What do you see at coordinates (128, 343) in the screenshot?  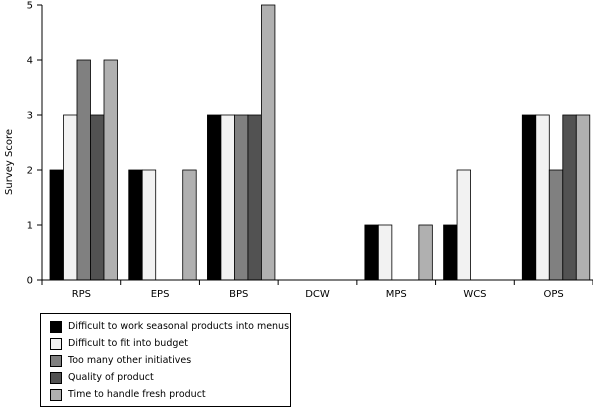 I see `legend-label: Difficult to fit into budget` at bounding box center [128, 343].